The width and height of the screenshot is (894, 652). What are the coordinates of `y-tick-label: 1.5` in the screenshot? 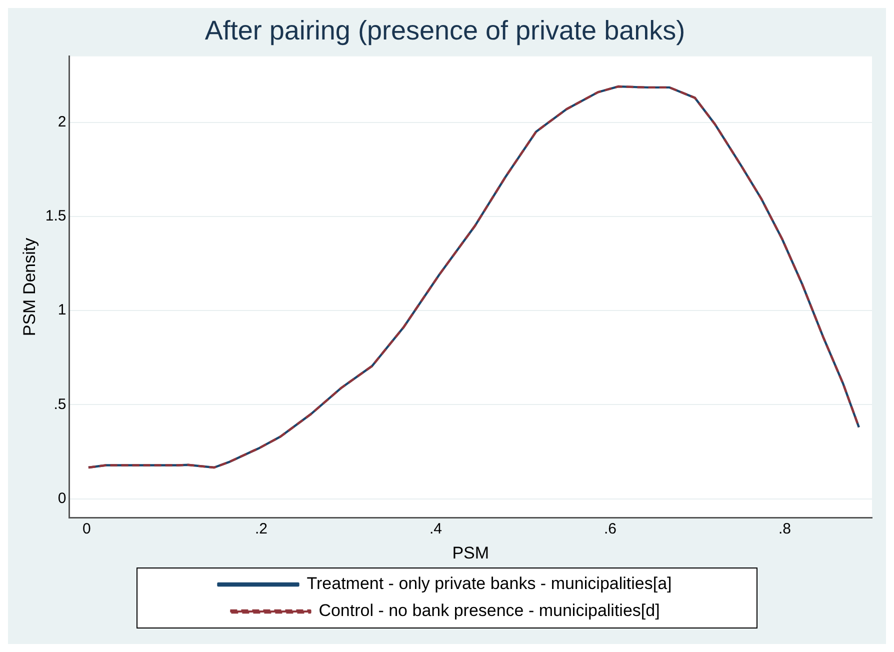 It's located at (55, 216).